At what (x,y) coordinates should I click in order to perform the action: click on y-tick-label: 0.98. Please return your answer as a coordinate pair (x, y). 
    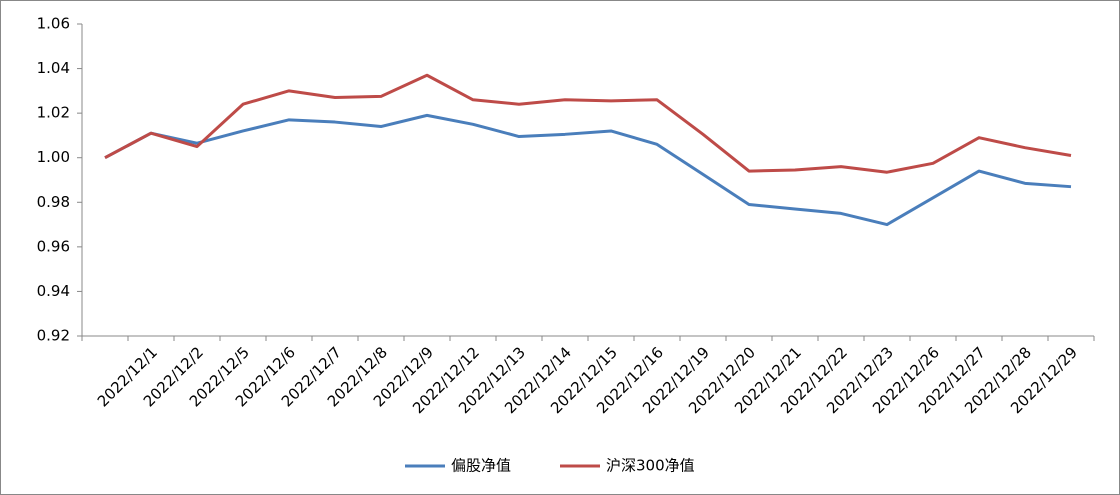
    Looking at the image, I should click on (53, 202).